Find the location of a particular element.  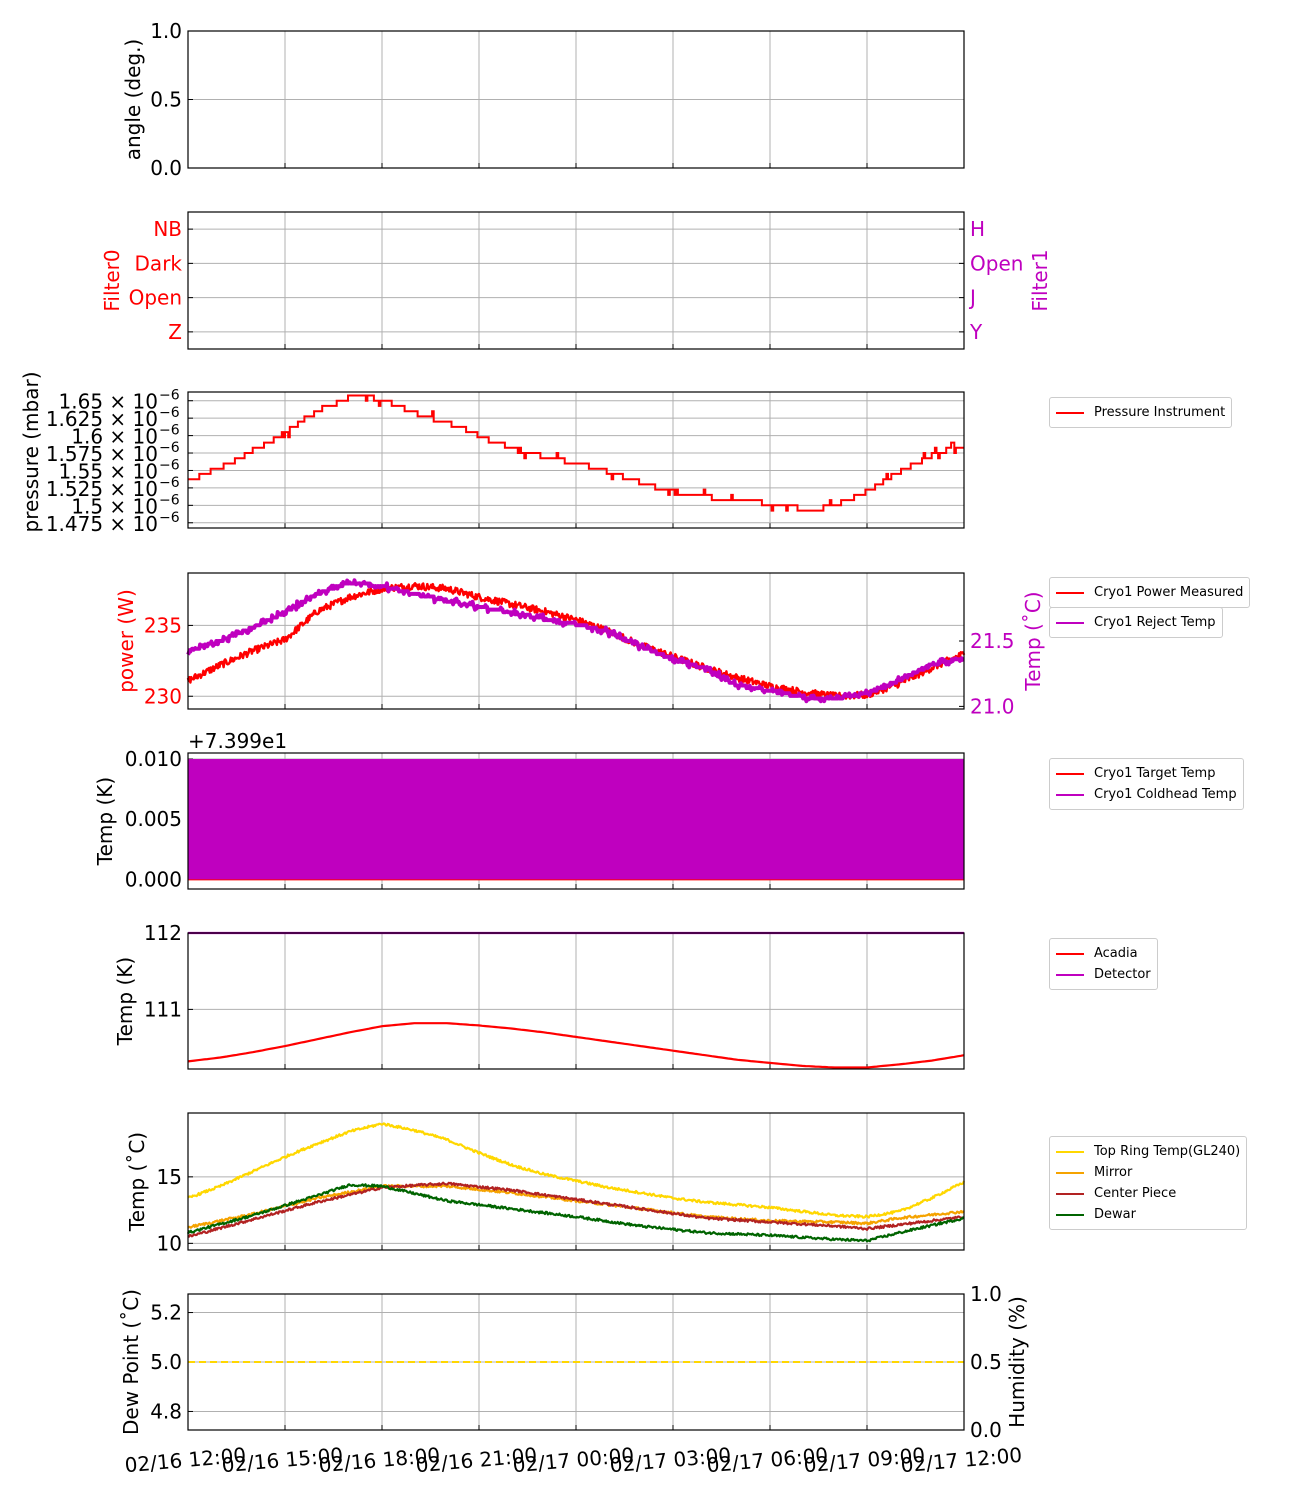

y-tick-label: 5.2 is located at coordinates (166, 1313).